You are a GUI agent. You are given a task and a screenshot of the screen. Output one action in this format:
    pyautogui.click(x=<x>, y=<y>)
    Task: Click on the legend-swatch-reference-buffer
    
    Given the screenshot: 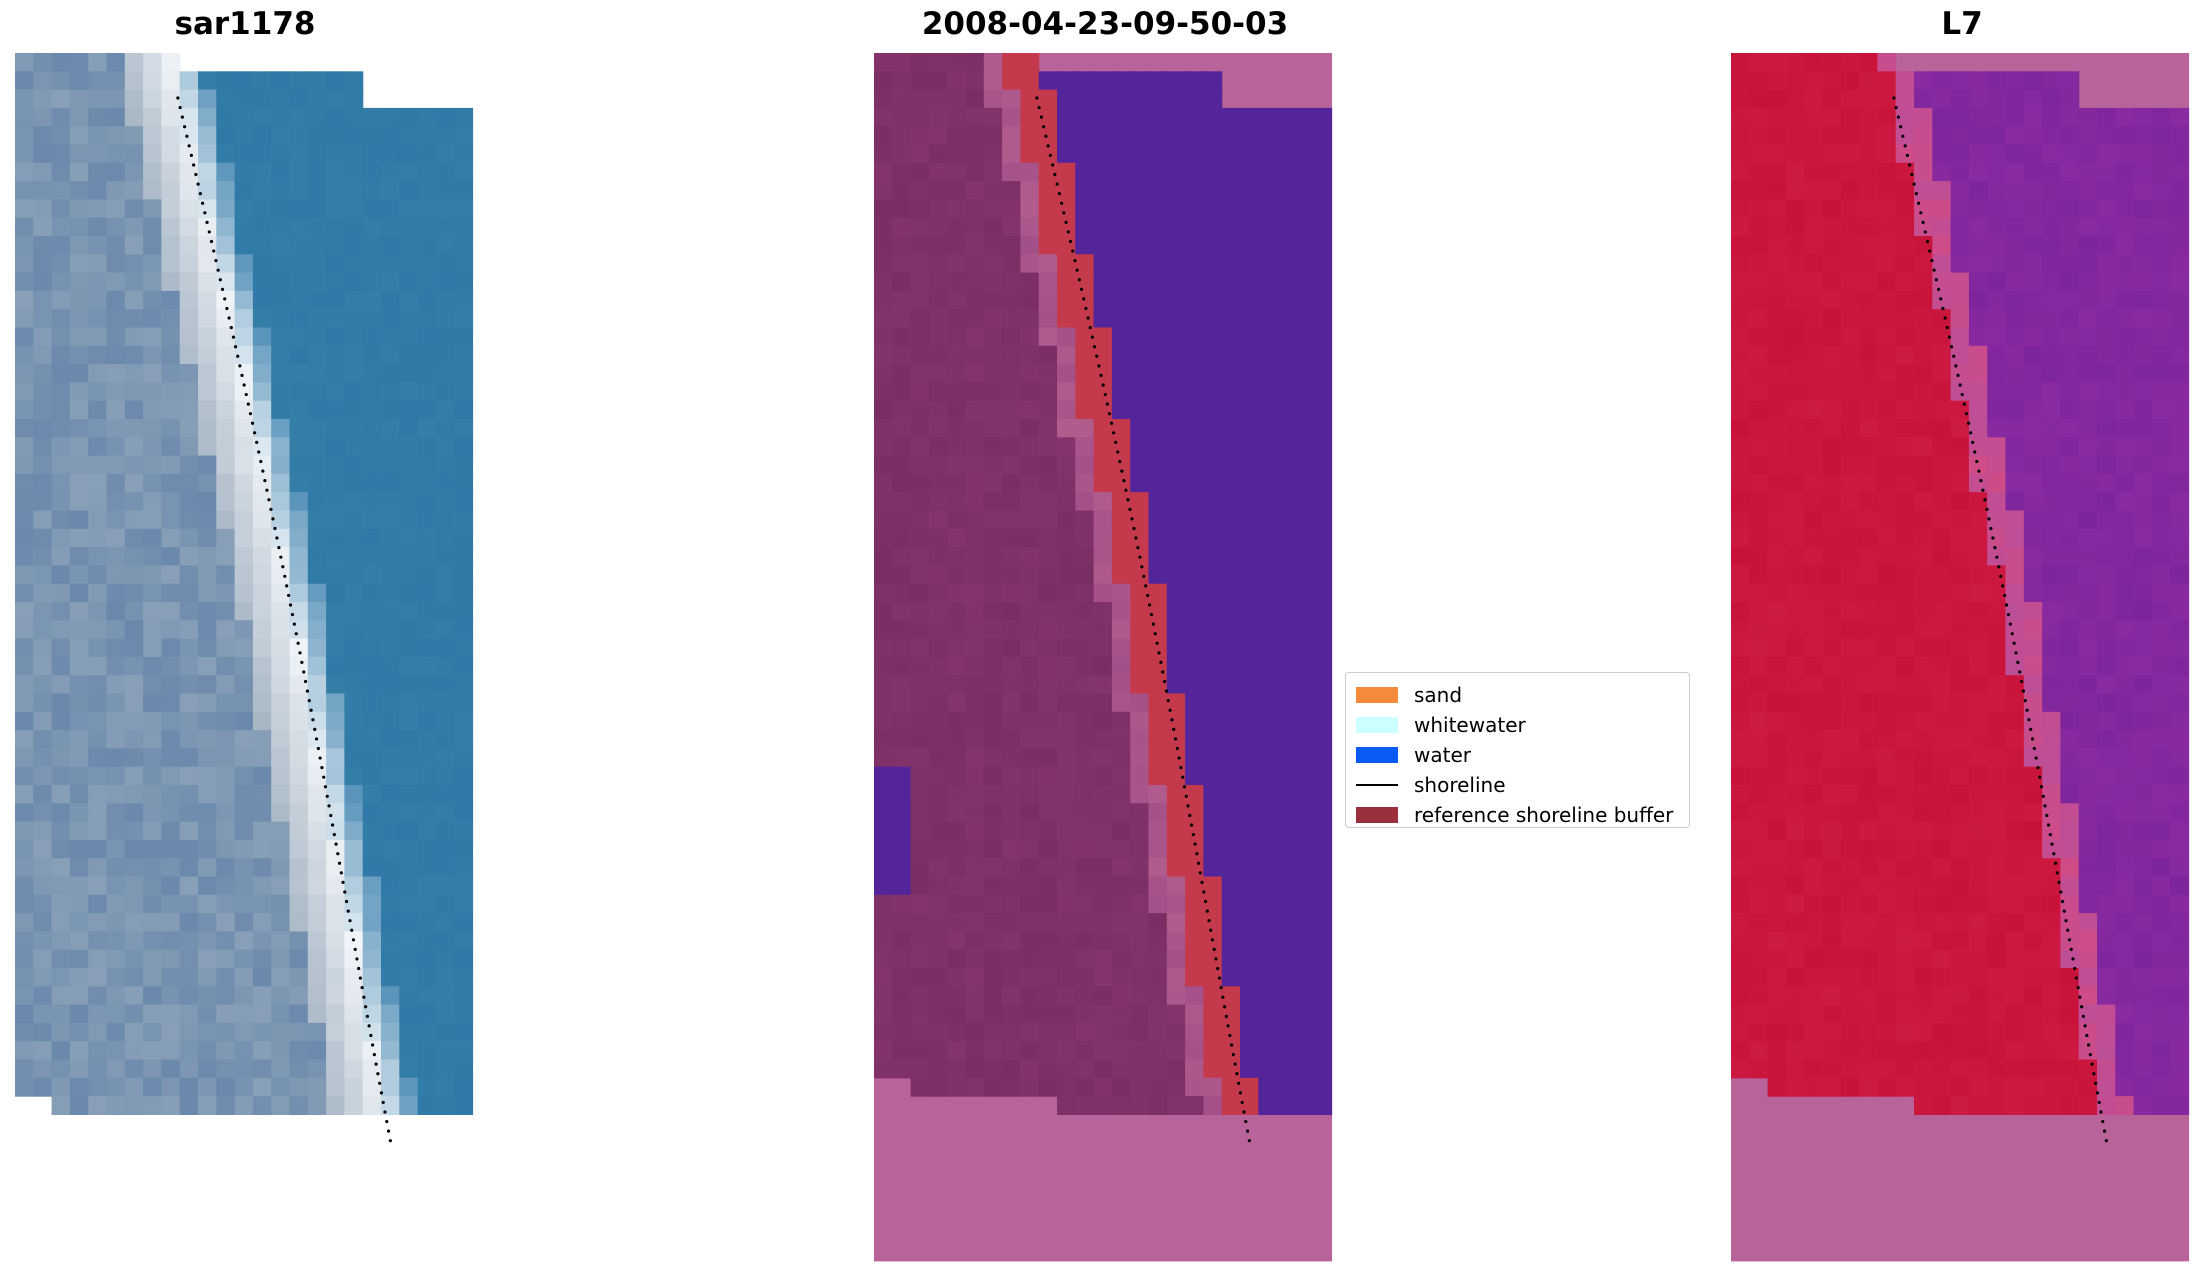 What is the action you would take?
    pyautogui.click(x=1377, y=815)
    